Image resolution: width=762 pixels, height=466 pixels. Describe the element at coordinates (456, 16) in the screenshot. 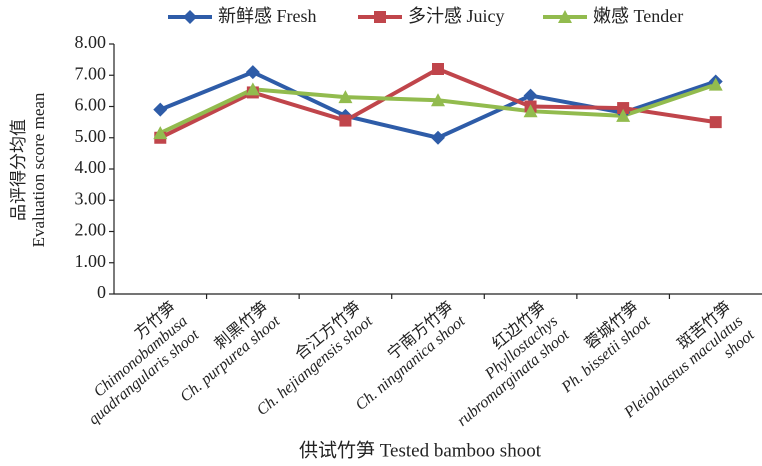

I see `legend-label: 多汁感 Juicy` at that location.